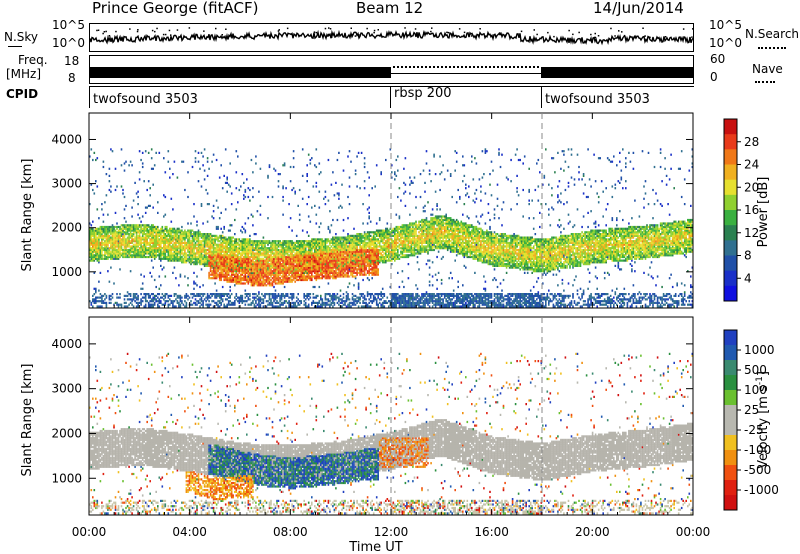  Describe the element at coordinates (751, 410) in the screenshot. I see `velocity-colorbar-label-3: 25` at that location.